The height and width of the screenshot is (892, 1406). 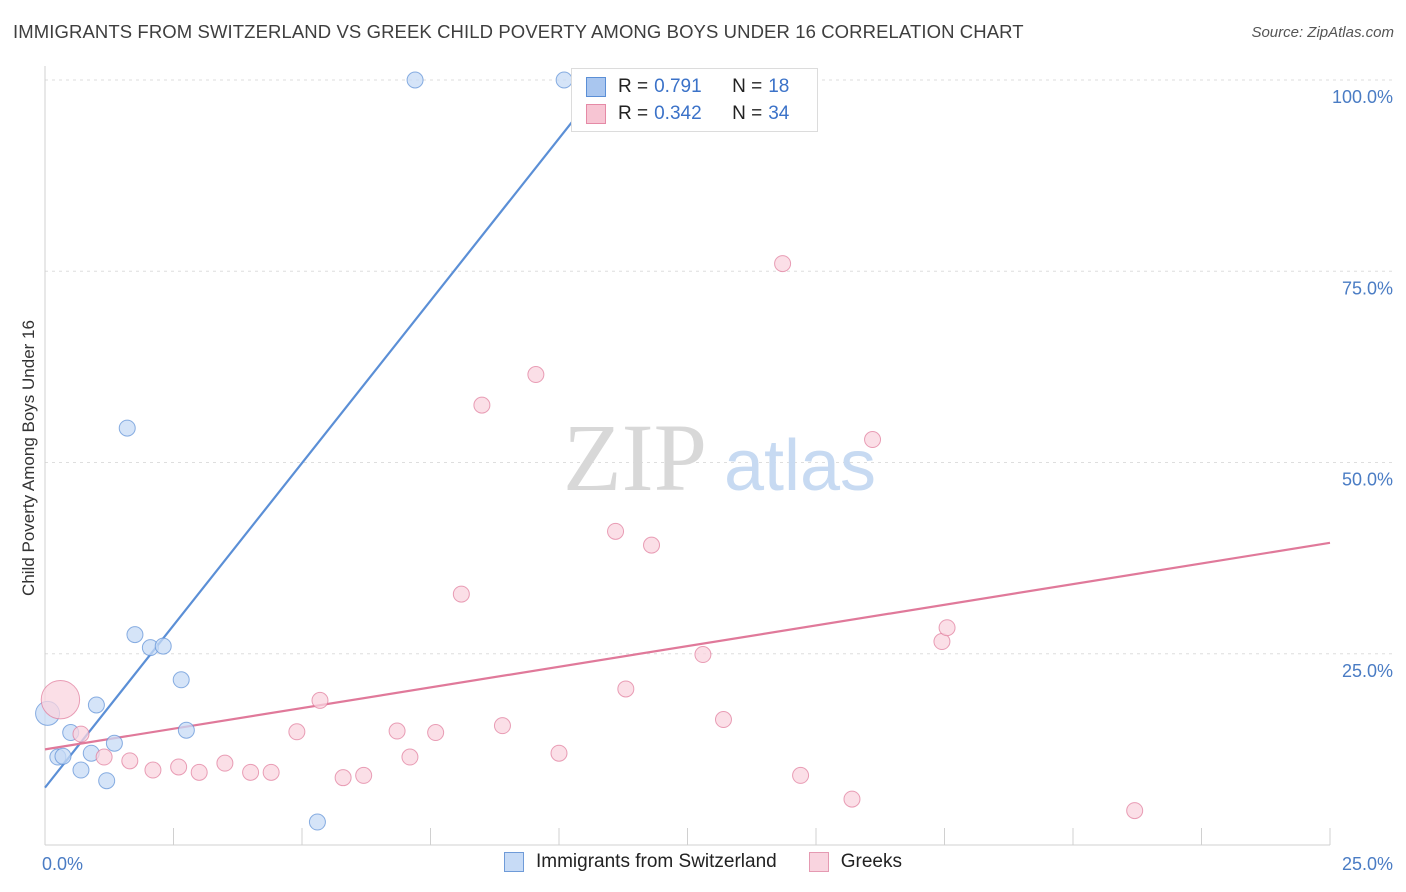 What do you see at coordinates (800, 466) in the screenshot?
I see `watermark-atlas: atlas` at bounding box center [800, 466].